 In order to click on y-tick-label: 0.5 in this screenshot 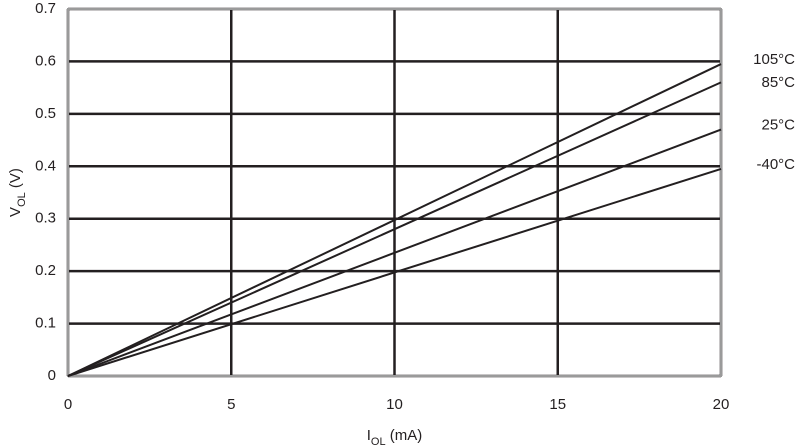, I will do `click(45, 113)`.